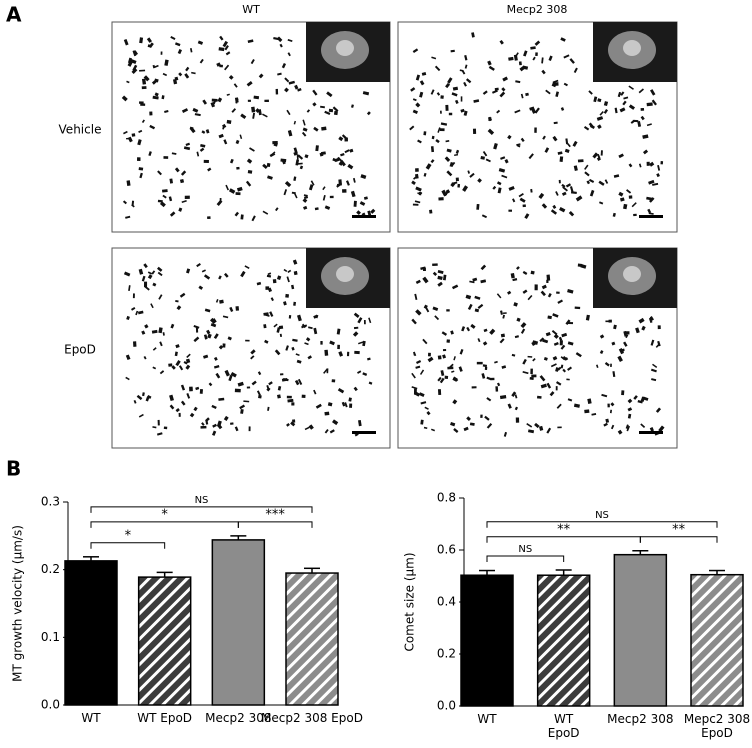 The image size is (752, 748). Describe the element at coordinates (13, 469) in the screenshot. I see `panel-label: B` at that location.